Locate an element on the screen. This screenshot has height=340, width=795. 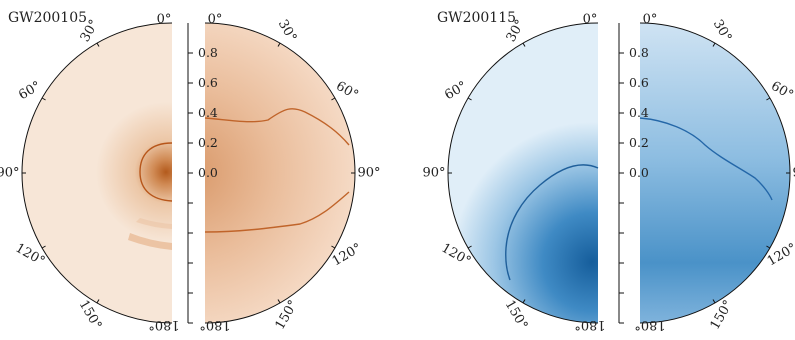
contour-lower is located at coordinates (277, 212).